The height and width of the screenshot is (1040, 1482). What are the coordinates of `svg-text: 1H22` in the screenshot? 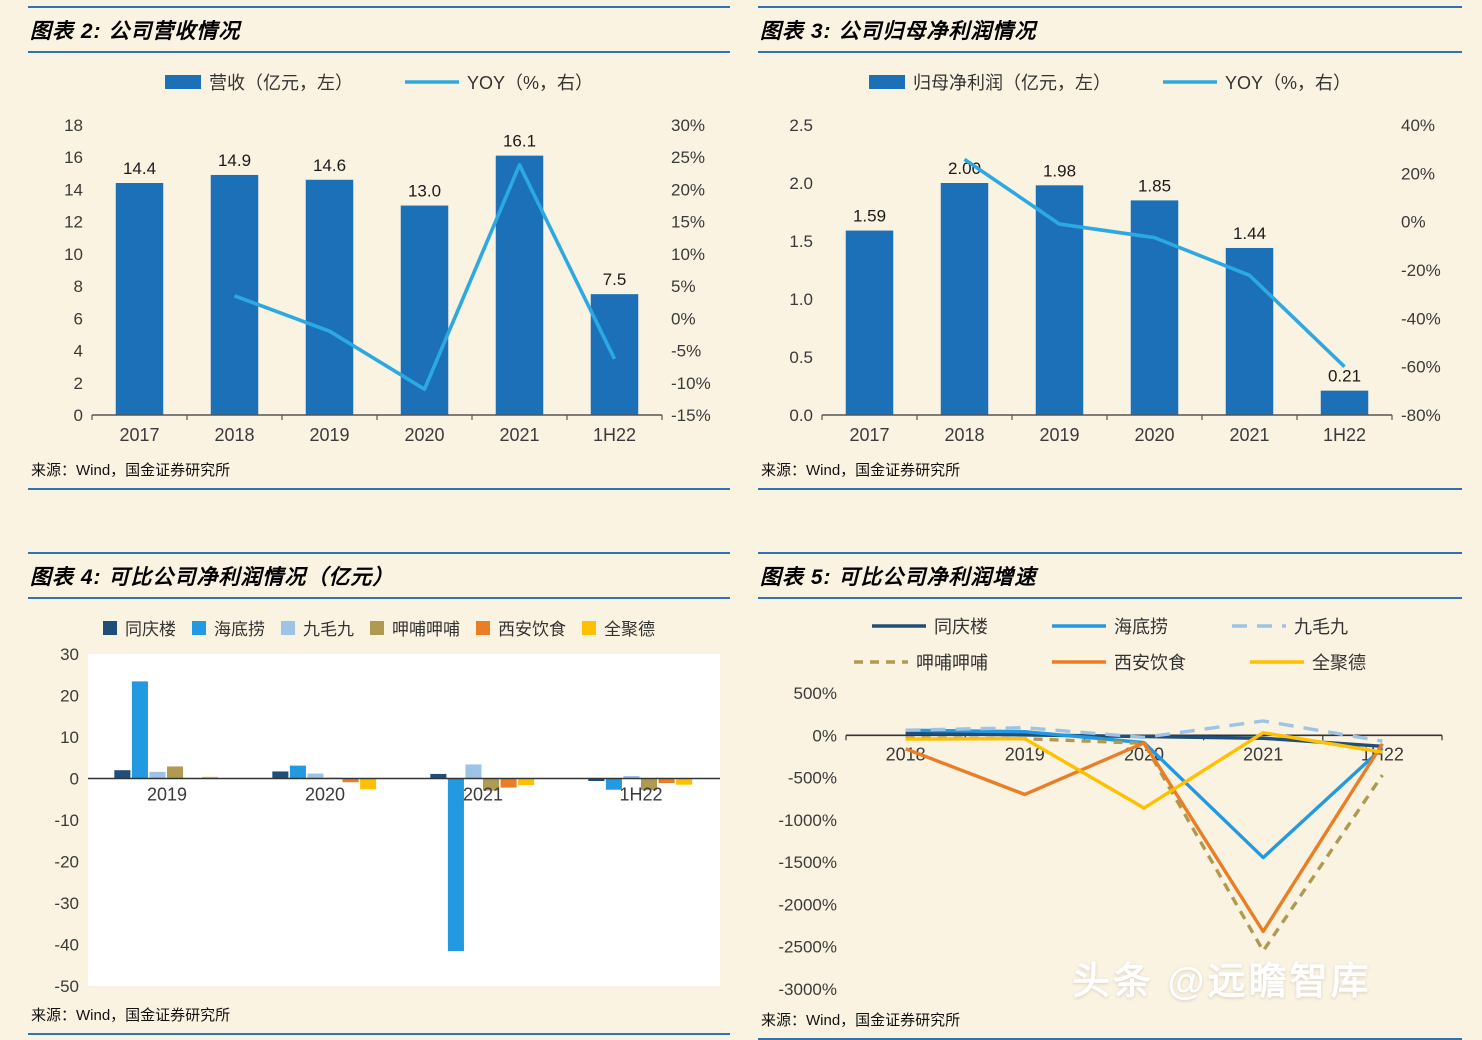 It's located at (614, 435).